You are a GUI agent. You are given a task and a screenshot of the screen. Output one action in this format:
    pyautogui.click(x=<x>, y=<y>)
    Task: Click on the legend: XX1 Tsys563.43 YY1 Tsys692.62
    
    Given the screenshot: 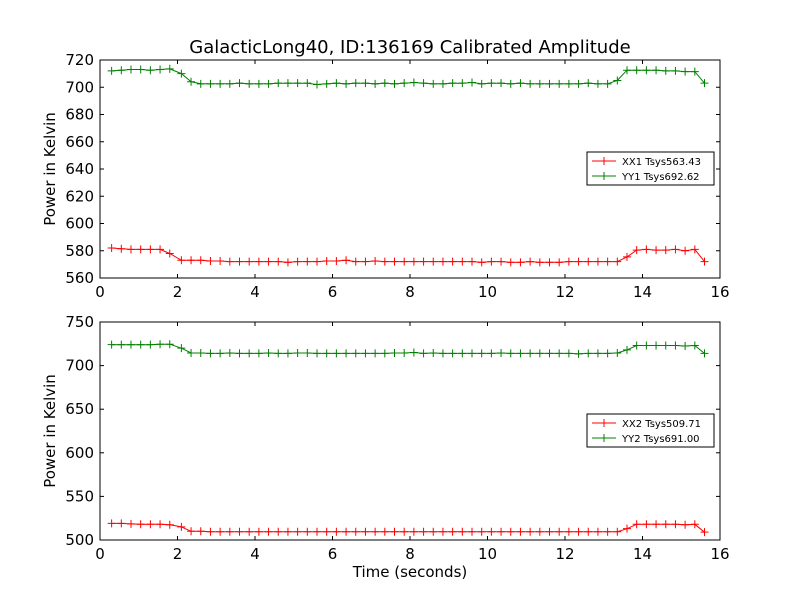 What is the action you would take?
    pyautogui.click(x=650, y=168)
    